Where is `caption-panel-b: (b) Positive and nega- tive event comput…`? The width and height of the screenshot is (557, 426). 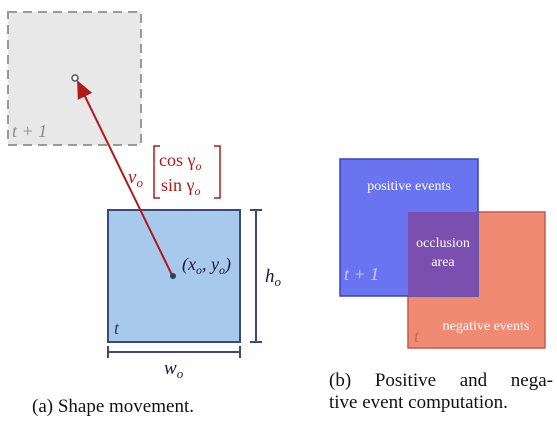
caption-panel-b: (b) Positive and nega- tive event comput… is located at coordinates (441, 392).